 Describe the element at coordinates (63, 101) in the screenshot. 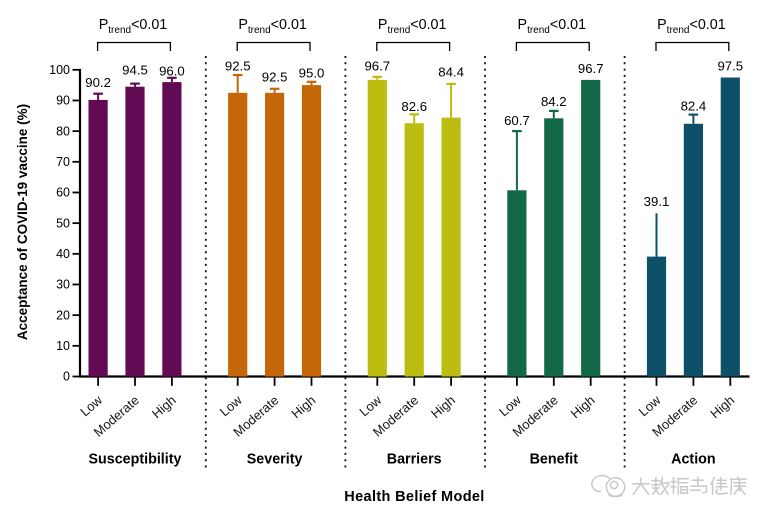

I see `svg-text: 90` at that location.